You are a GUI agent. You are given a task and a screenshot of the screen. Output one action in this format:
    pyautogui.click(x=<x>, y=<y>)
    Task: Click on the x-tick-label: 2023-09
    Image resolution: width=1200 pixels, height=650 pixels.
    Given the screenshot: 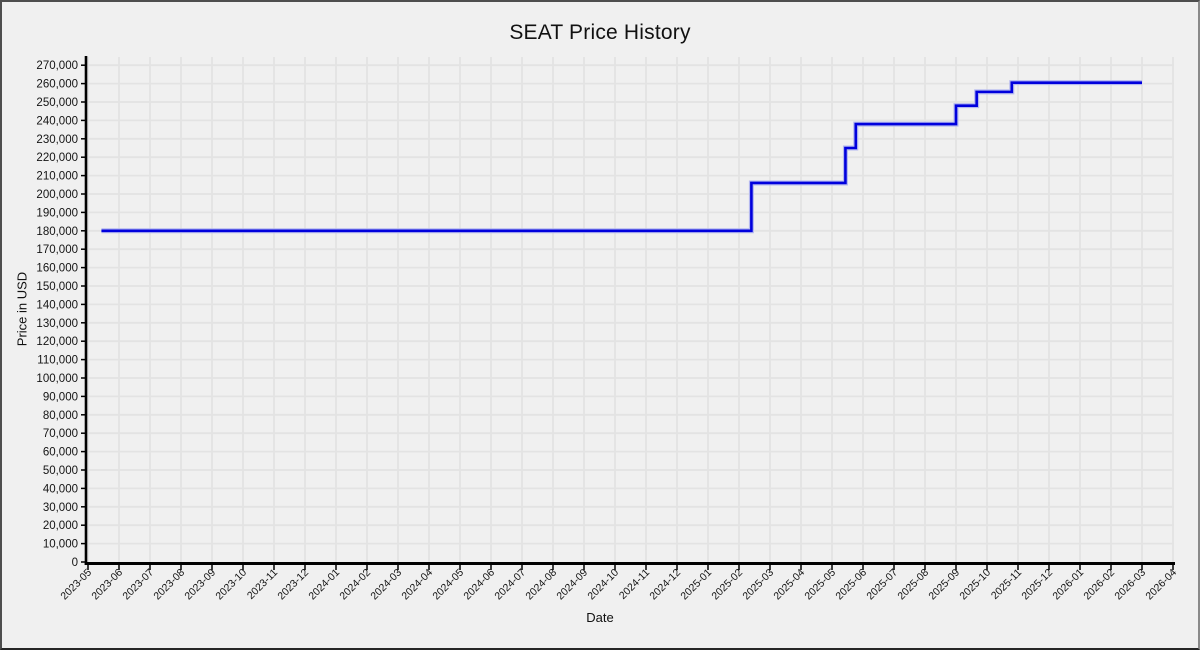 What is the action you would take?
    pyautogui.click(x=200, y=585)
    